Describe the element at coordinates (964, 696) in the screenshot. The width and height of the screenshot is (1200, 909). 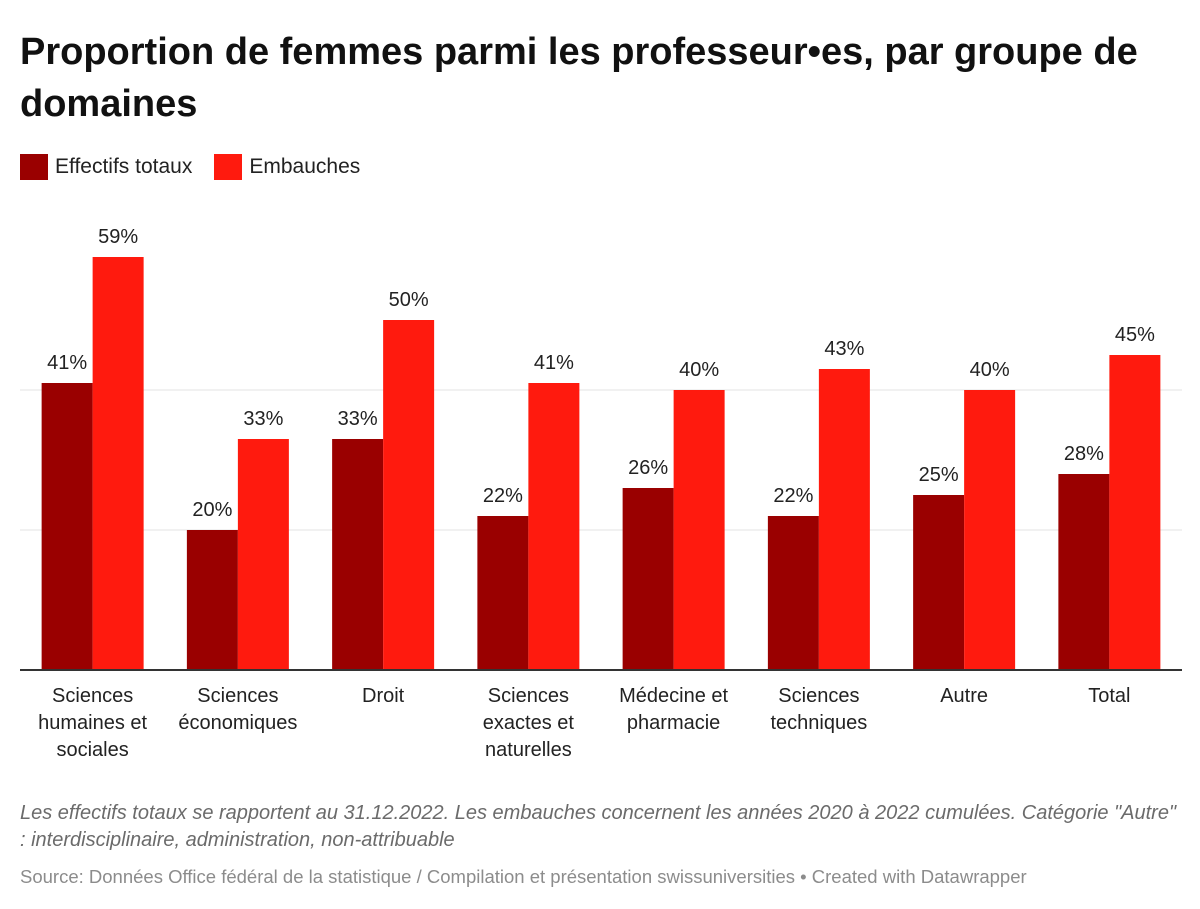
I see `category-label-6-0: Autre` at that location.